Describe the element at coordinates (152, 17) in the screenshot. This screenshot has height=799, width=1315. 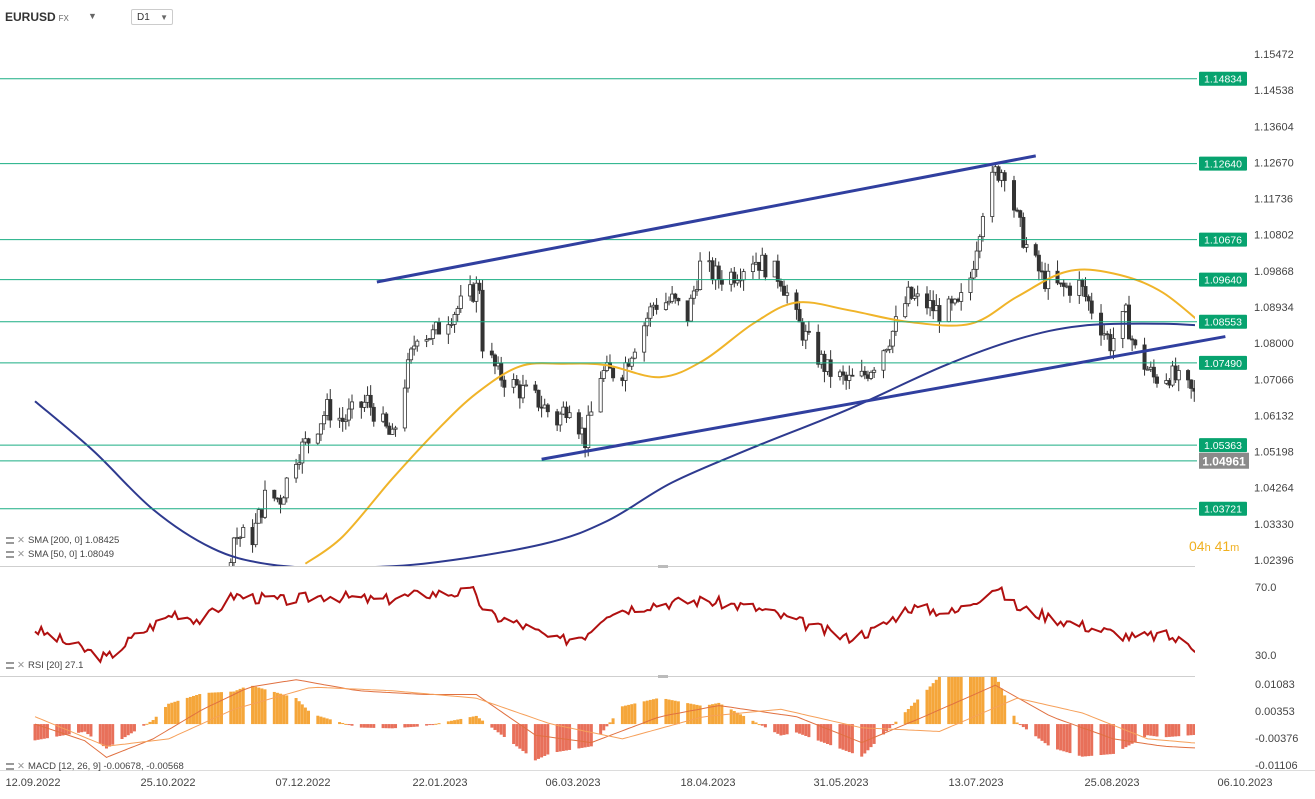
I see `timeframe-dropdown: D1 ▼` at that location.